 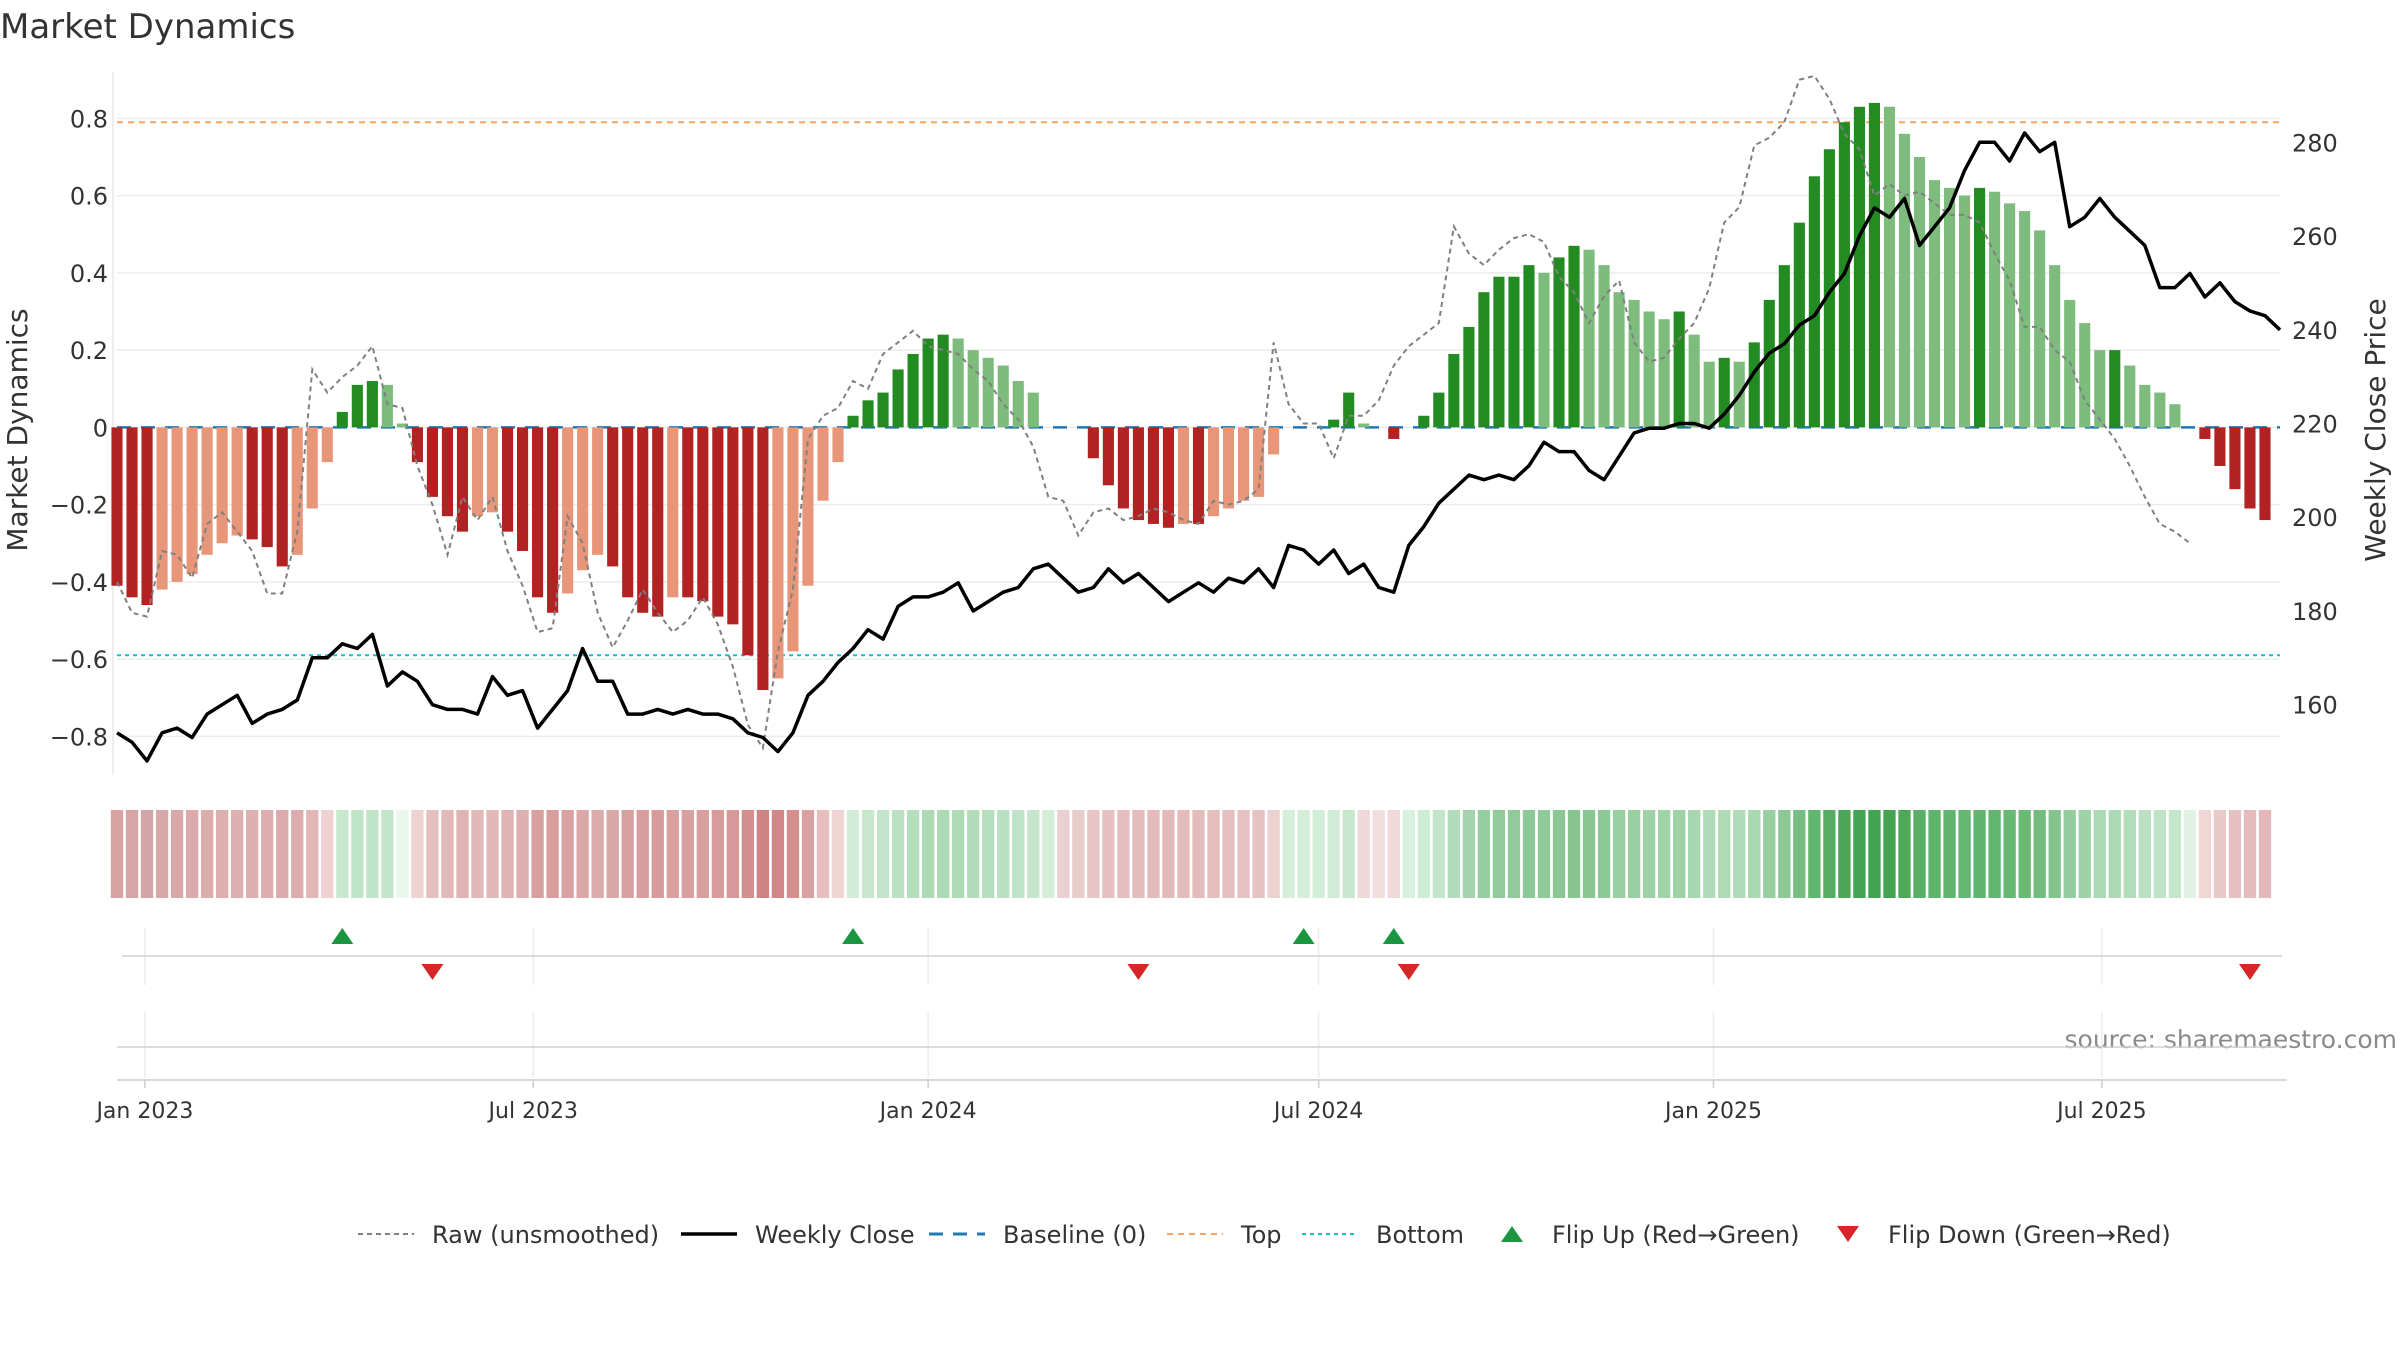 I want to click on x-tick-label: Jul 2024, so click(x=1318, y=1111).